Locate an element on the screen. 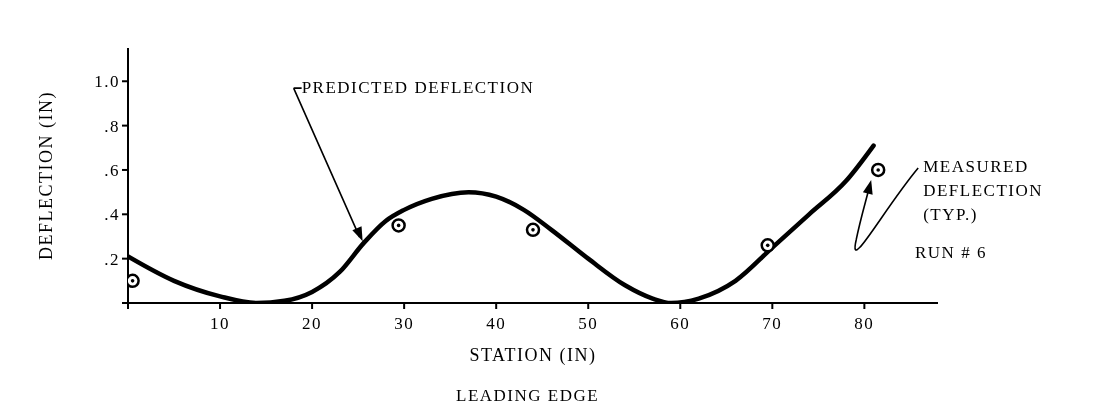  annotation: PREDICTED DEFLECTION is located at coordinates (418, 88).